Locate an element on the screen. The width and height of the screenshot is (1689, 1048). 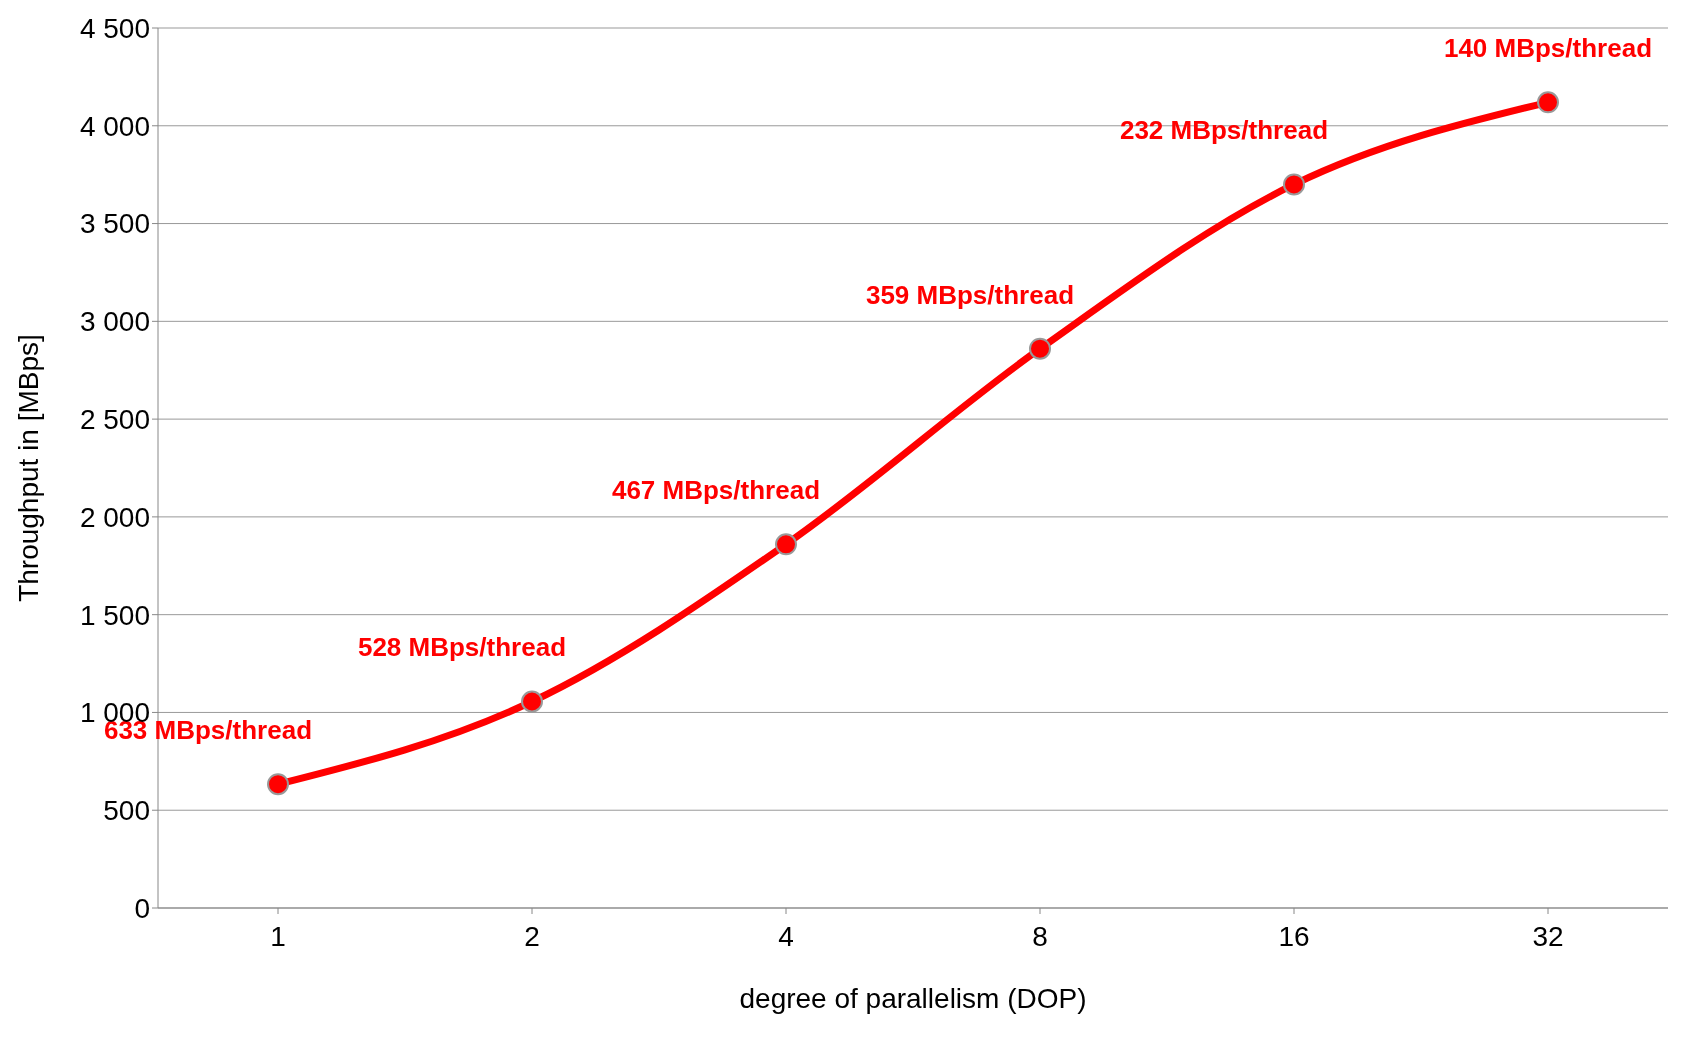
x-tick-label: 16 is located at coordinates (1294, 936).